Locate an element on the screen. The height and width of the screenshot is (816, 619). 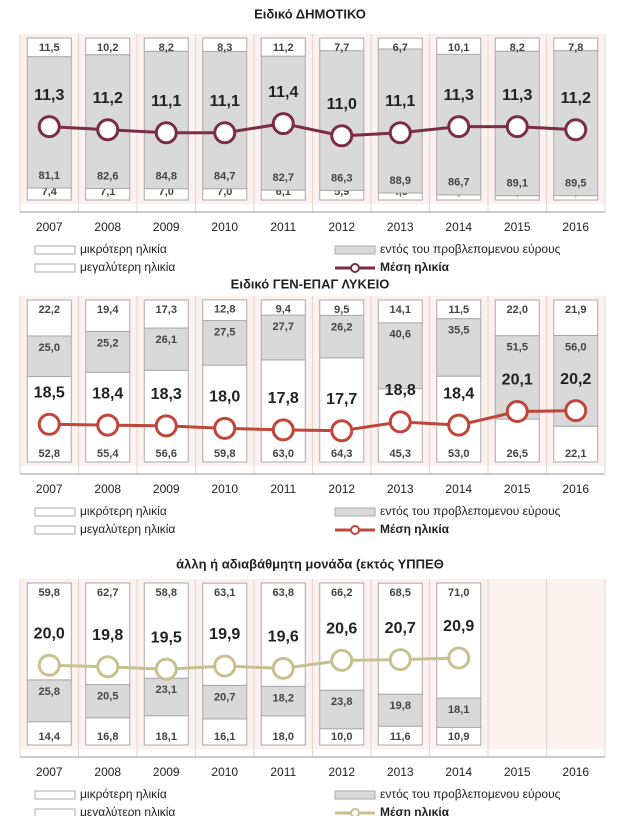
x-tick-label: 2010 is located at coordinates (224, 489).